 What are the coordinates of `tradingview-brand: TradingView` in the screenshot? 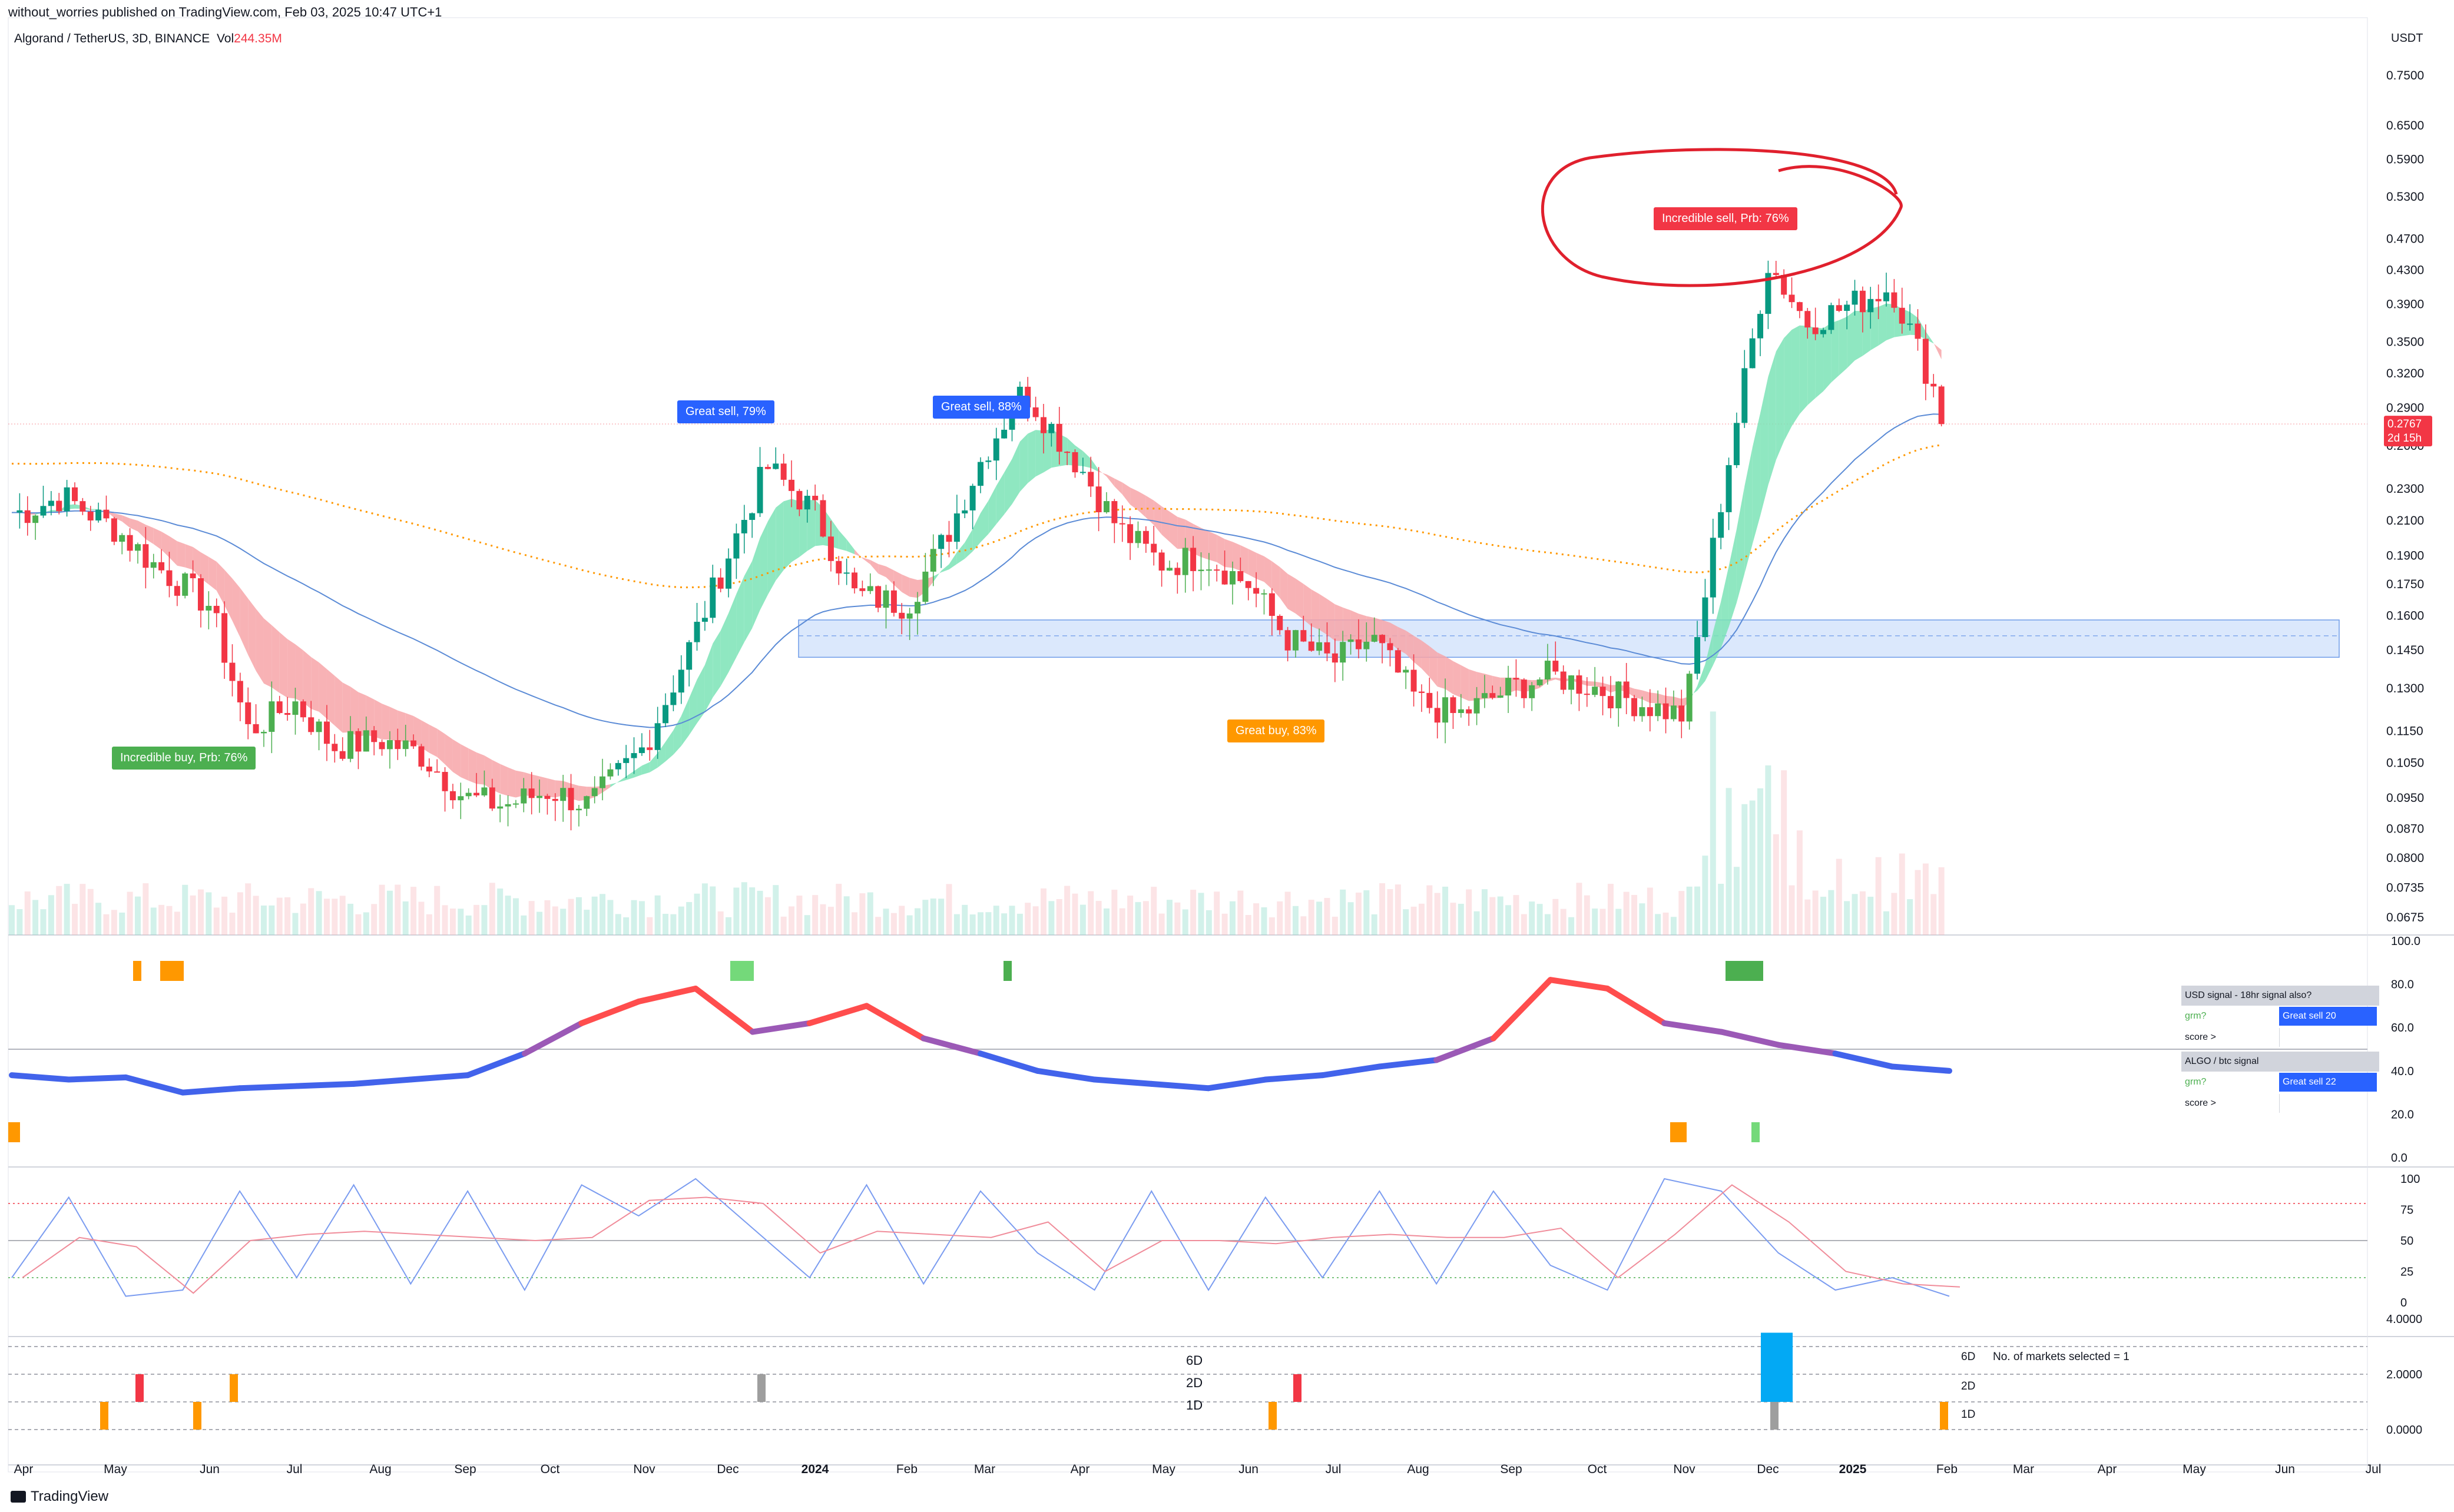 It's located at (59, 1496).